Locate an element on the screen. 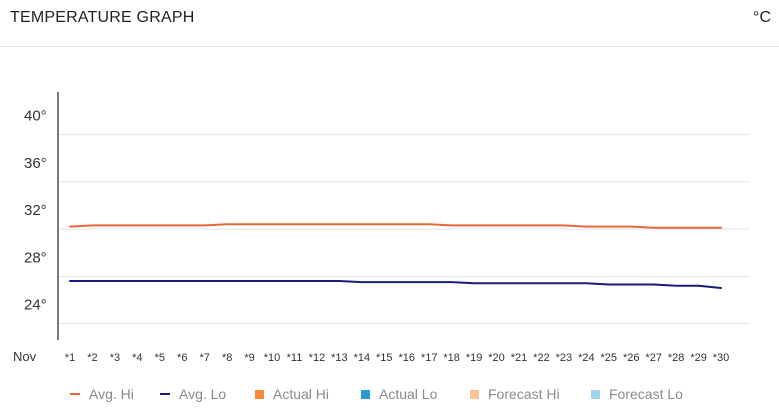 This screenshot has height=411, width=779. x-tick-label: *18 is located at coordinates (451, 358).